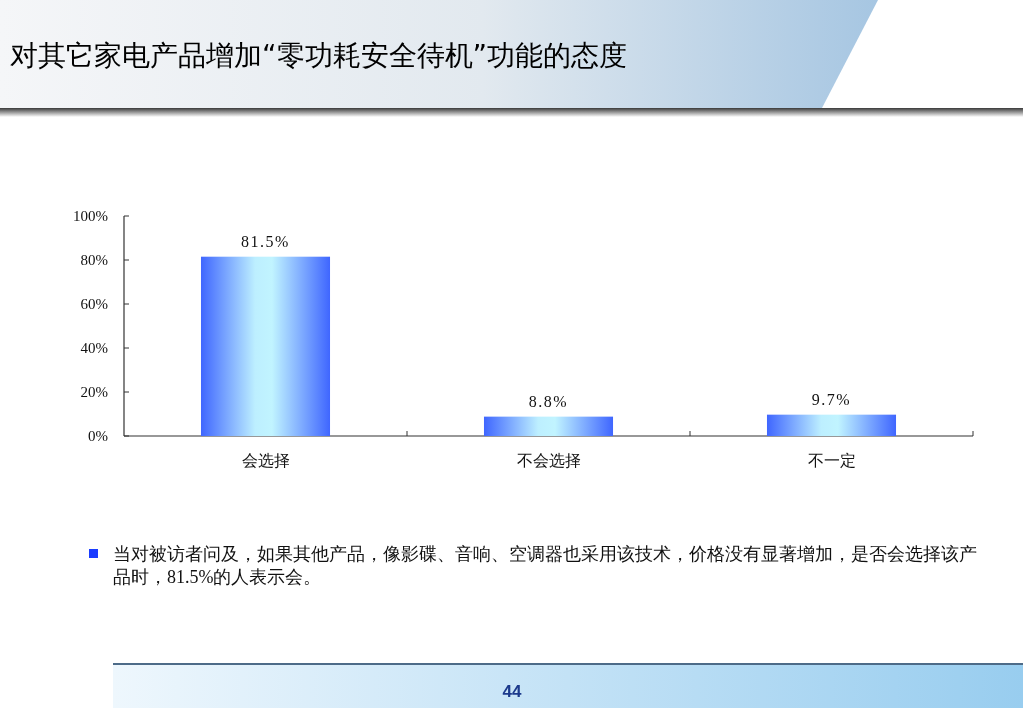 The height and width of the screenshot is (708, 1023). What do you see at coordinates (94, 304) in the screenshot?
I see `y-tick-label: 60%` at bounding box center [94, 304].